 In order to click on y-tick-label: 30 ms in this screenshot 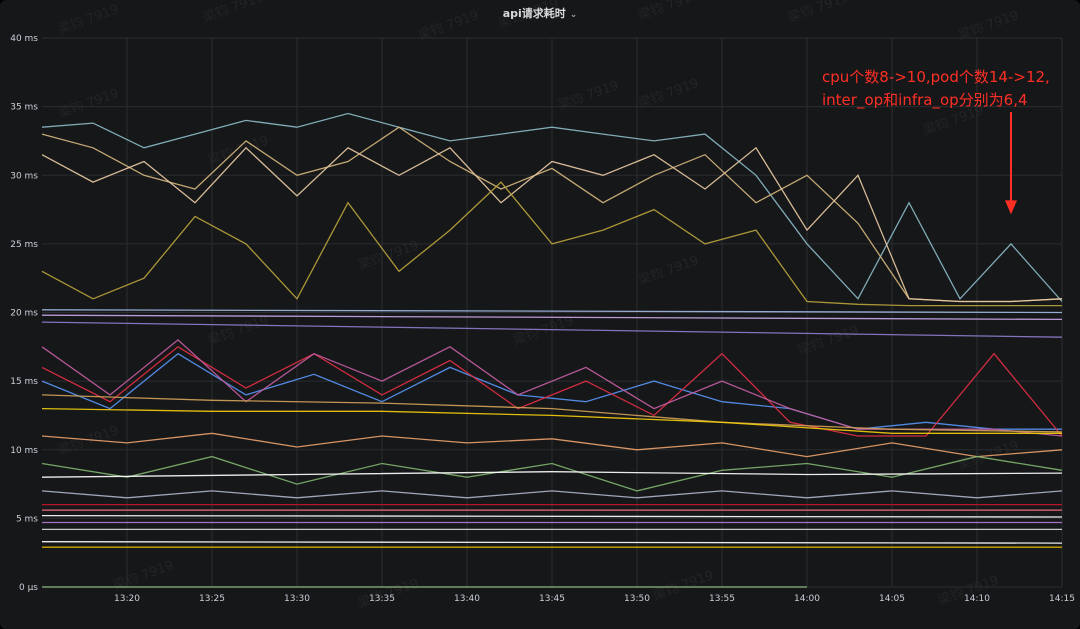, I will do `click(24, 176)`.